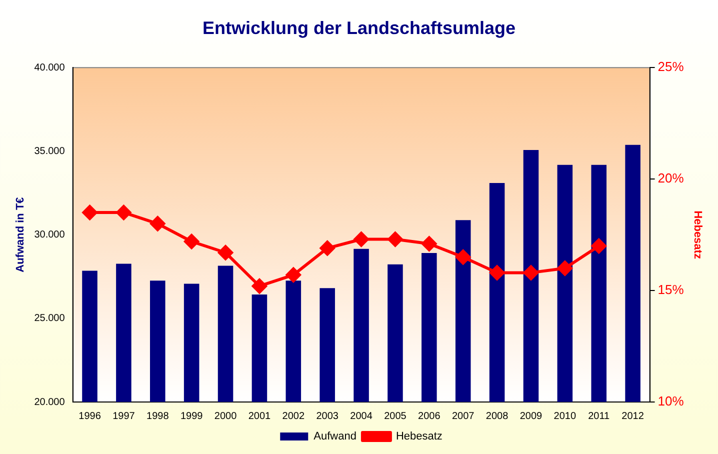 This screenshot has width=718, height=454. Describe the element at coordinates (463, 416) in the screenshot. I see `x-tick-label: 2007` at that location.